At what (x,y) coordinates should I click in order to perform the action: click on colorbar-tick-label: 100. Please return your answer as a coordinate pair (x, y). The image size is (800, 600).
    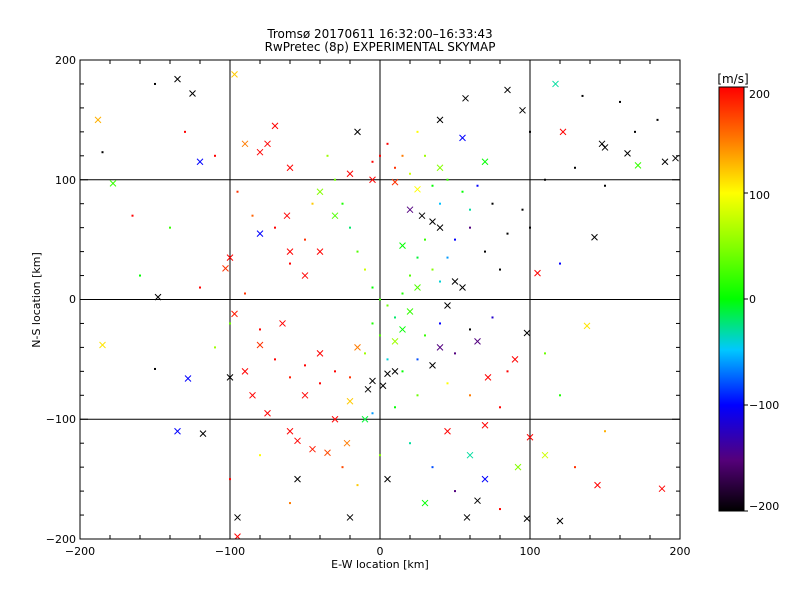
    Looking at the image, I should click on (759, 195).